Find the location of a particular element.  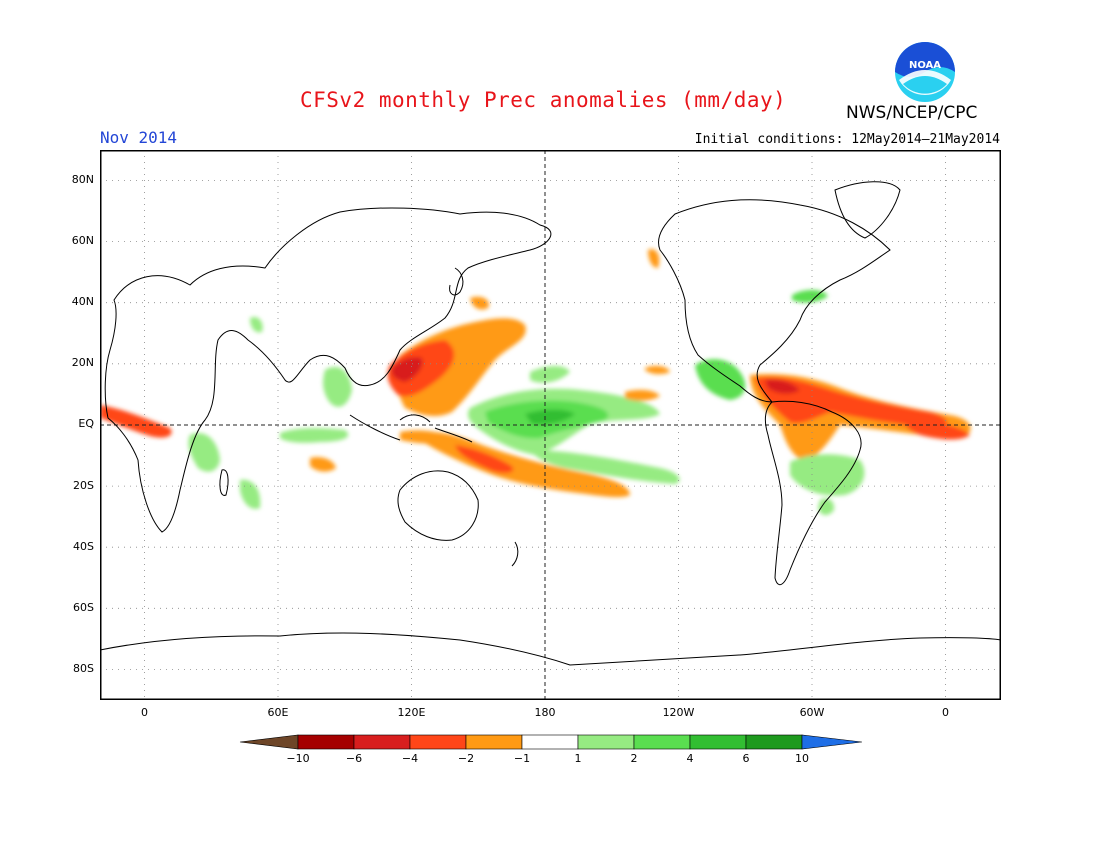

bob-wet is located at coordinates (337, 386).